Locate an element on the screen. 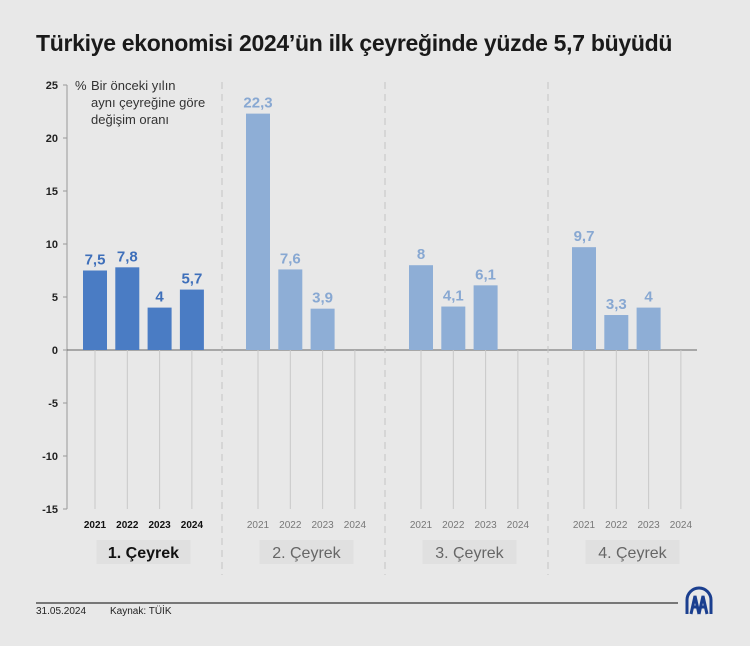  date: 31.05.2024 is located at coordinates (61, 611).